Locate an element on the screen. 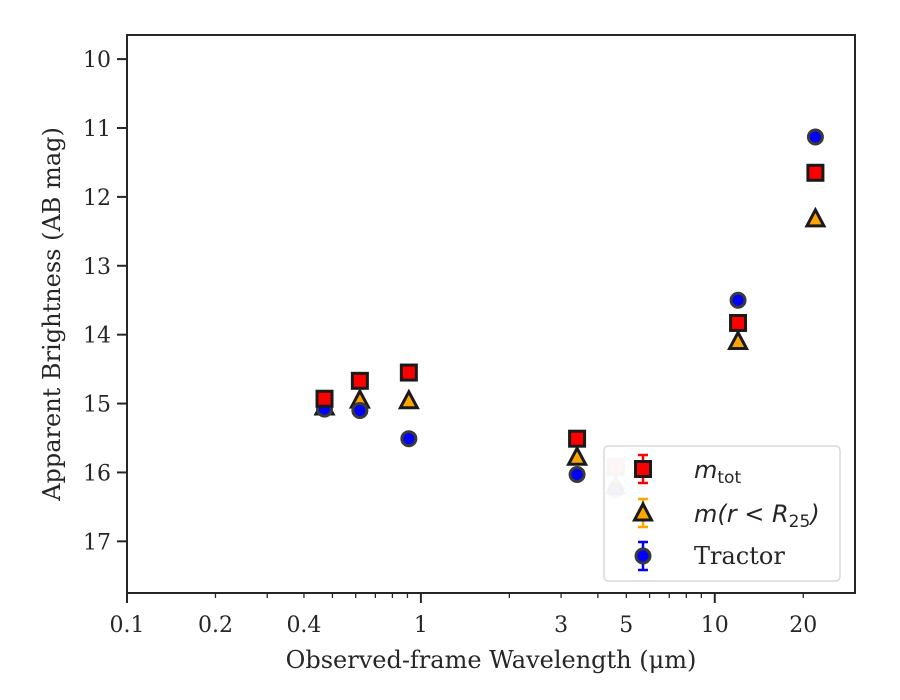  legend-box is located at coordinates (722, 513).